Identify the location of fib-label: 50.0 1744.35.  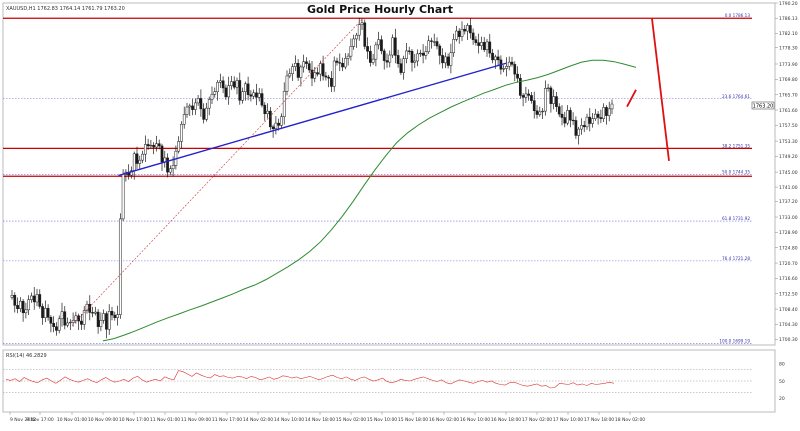
(736, 172).